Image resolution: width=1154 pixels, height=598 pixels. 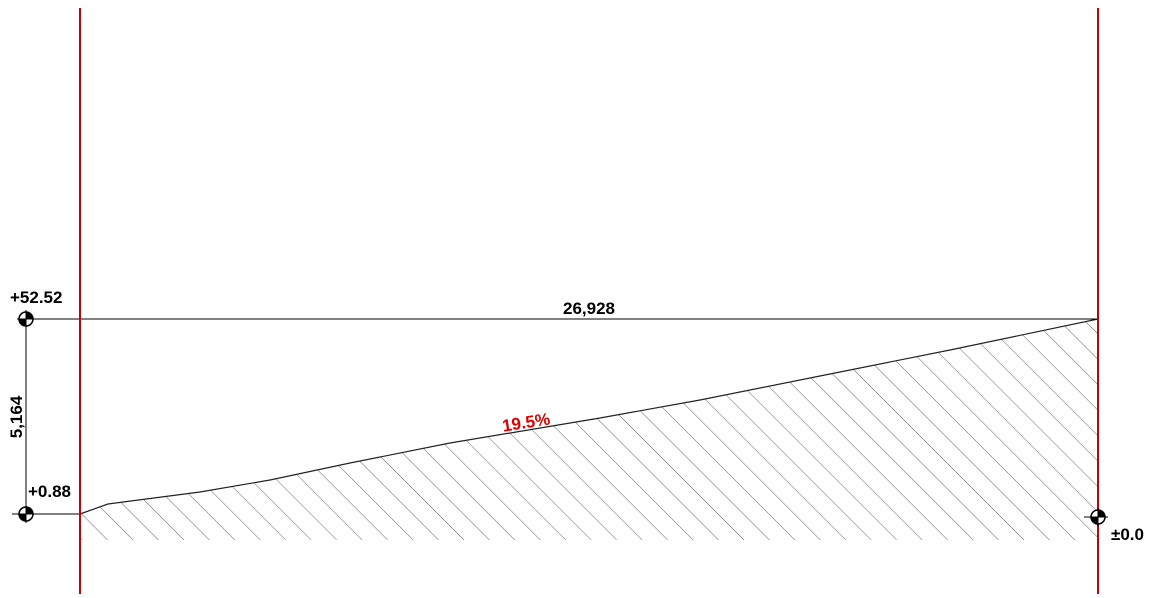 I want to click on vertical-height-label: 5,164, so click(x=16, y=416).